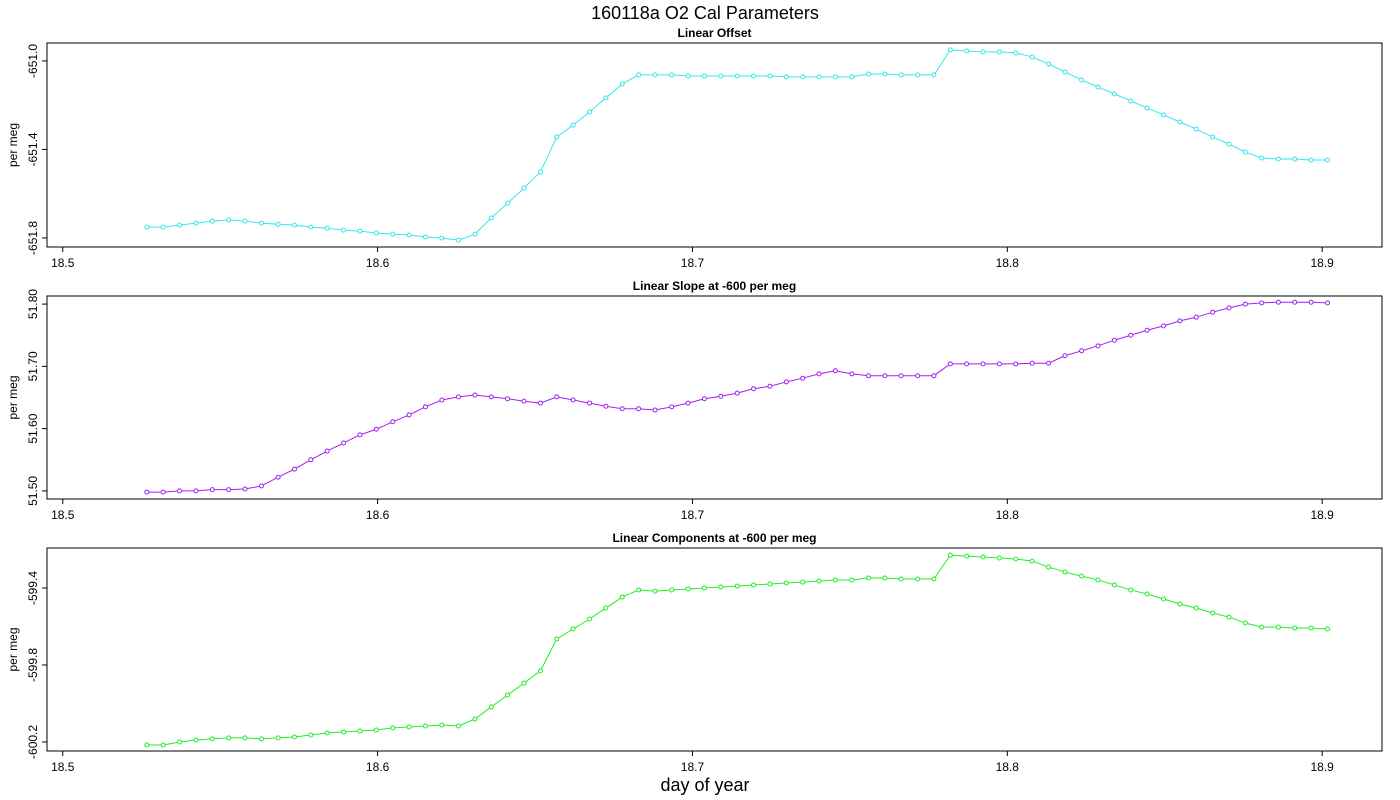 Image resolution: width=1400 pixels, height=800 pixels. Describe the element at coordinates (33, 742) in the screenshot. I see `y-tick-label: -600.2` at that location.